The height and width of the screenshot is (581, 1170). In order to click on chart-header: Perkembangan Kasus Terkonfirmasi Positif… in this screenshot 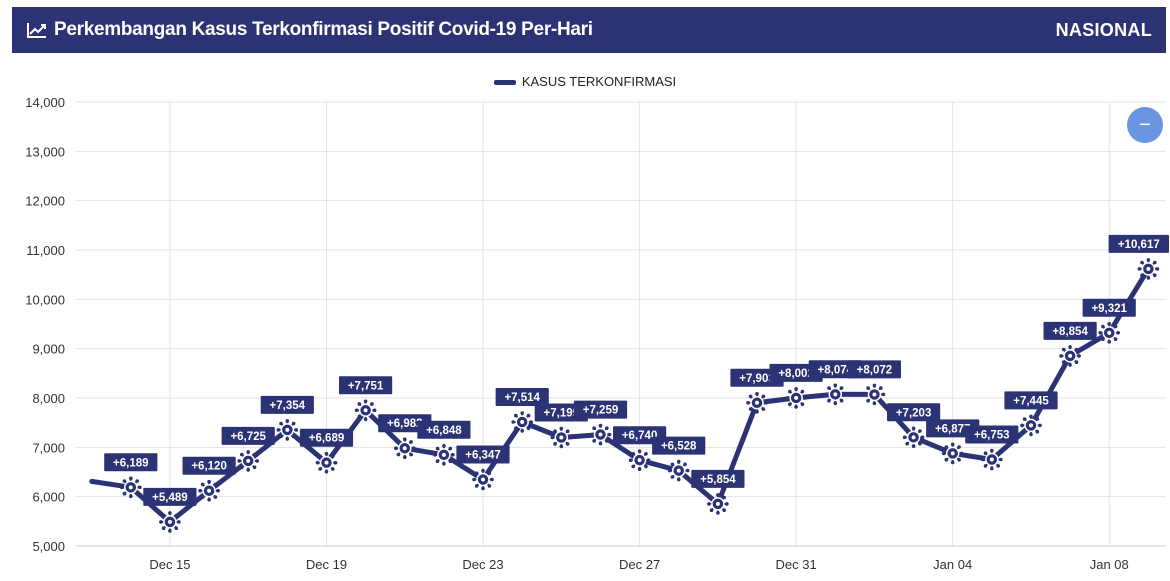, I will do `click(589, 30)`.